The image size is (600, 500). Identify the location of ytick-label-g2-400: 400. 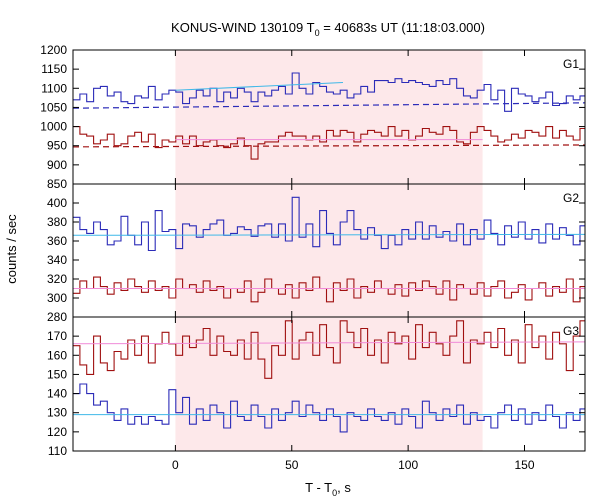
(57, 203).